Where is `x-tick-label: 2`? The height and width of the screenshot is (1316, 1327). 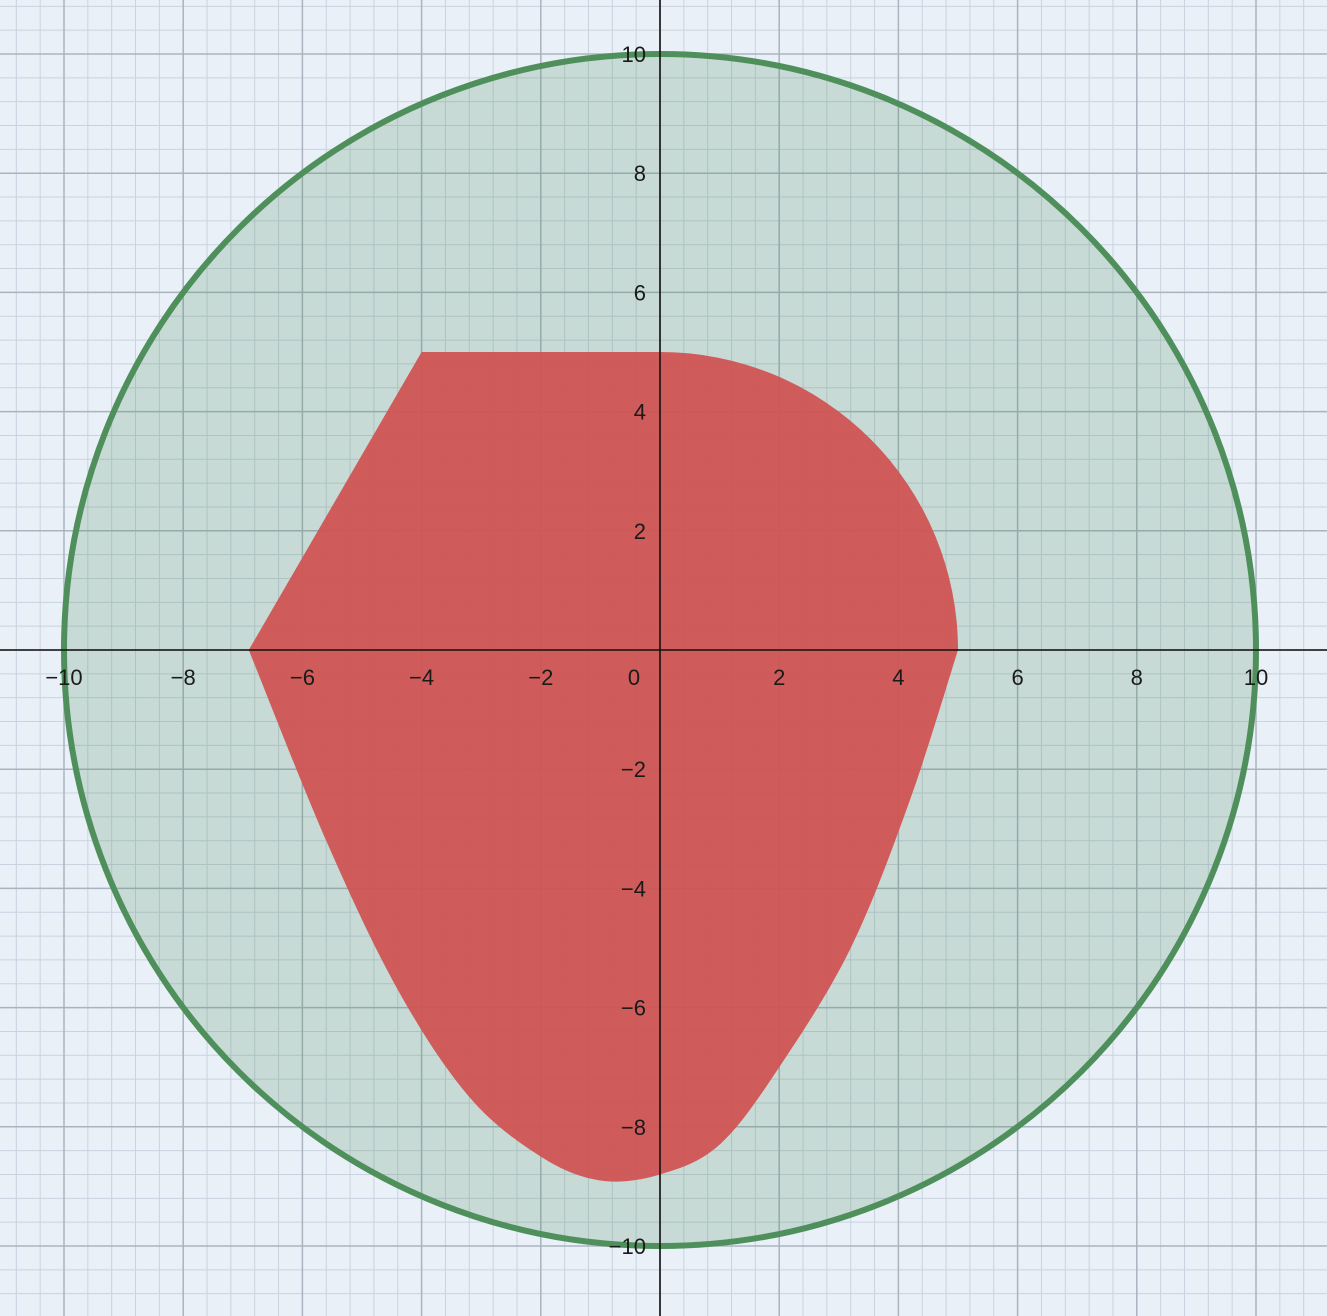
x-tick-label: 2 is located at coordinates (779, 677).